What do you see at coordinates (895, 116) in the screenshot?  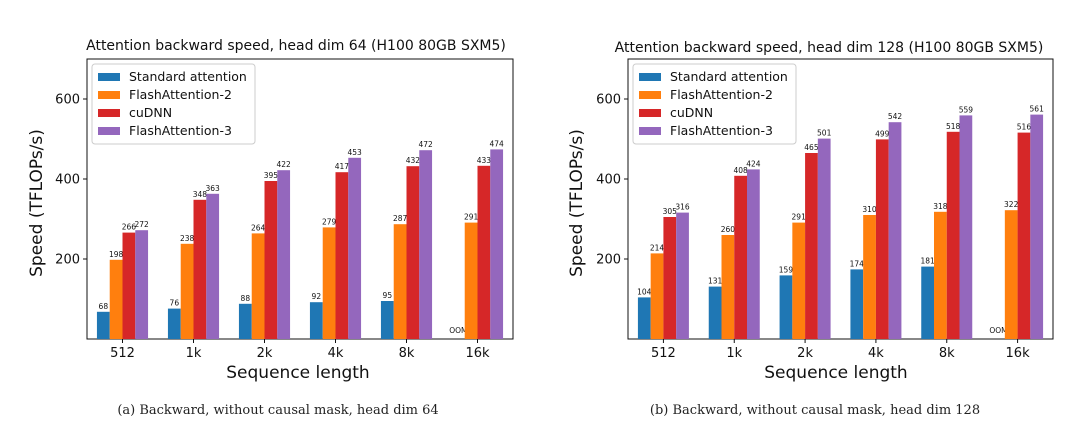 I see `bar-value-label: 542` at bounding box center [895, 116].